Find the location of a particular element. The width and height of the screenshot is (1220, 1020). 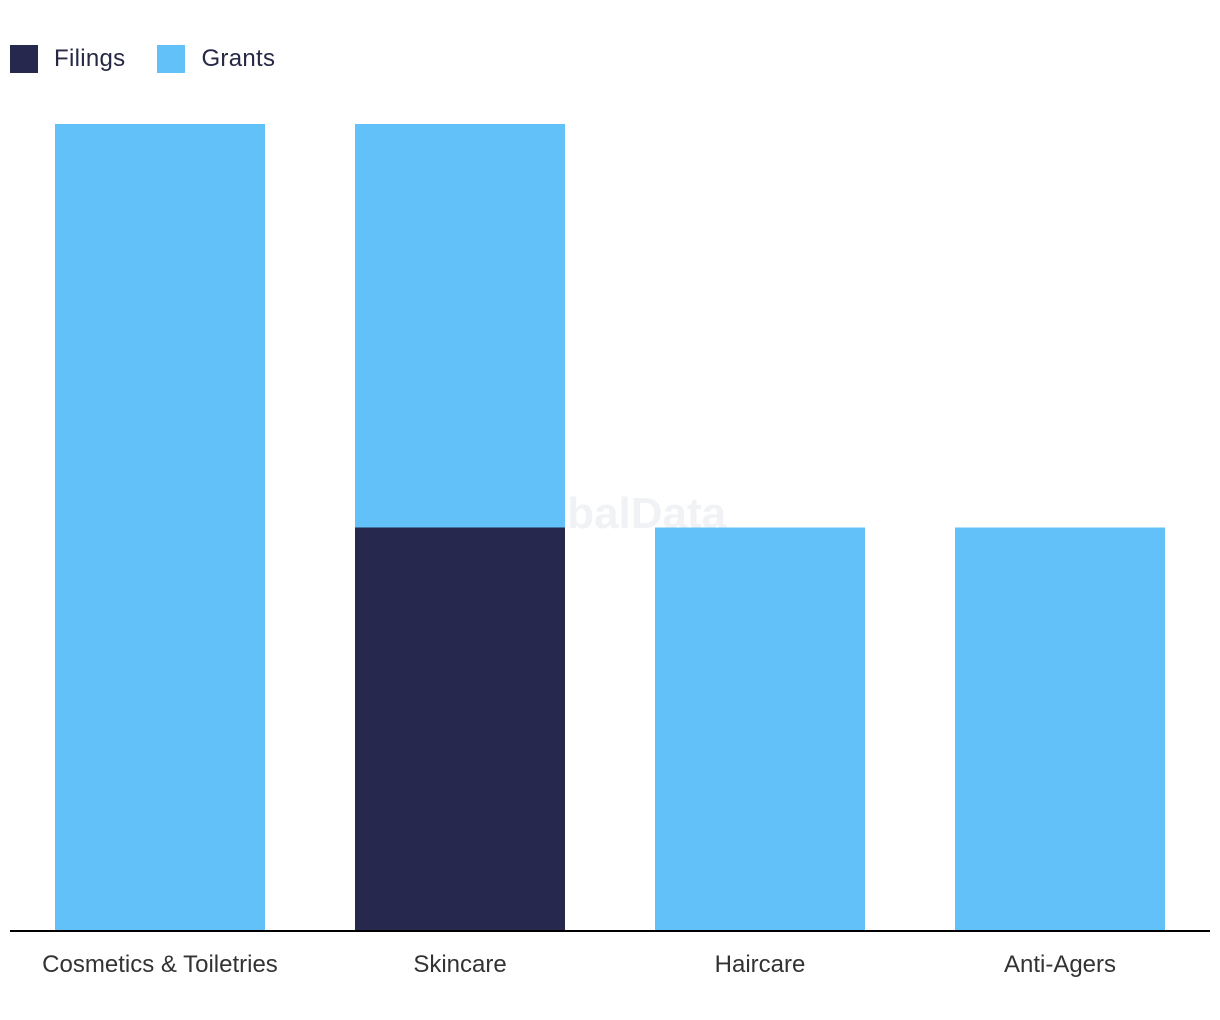

legend-item-filings: Filings is located at coordinates (67, 59).